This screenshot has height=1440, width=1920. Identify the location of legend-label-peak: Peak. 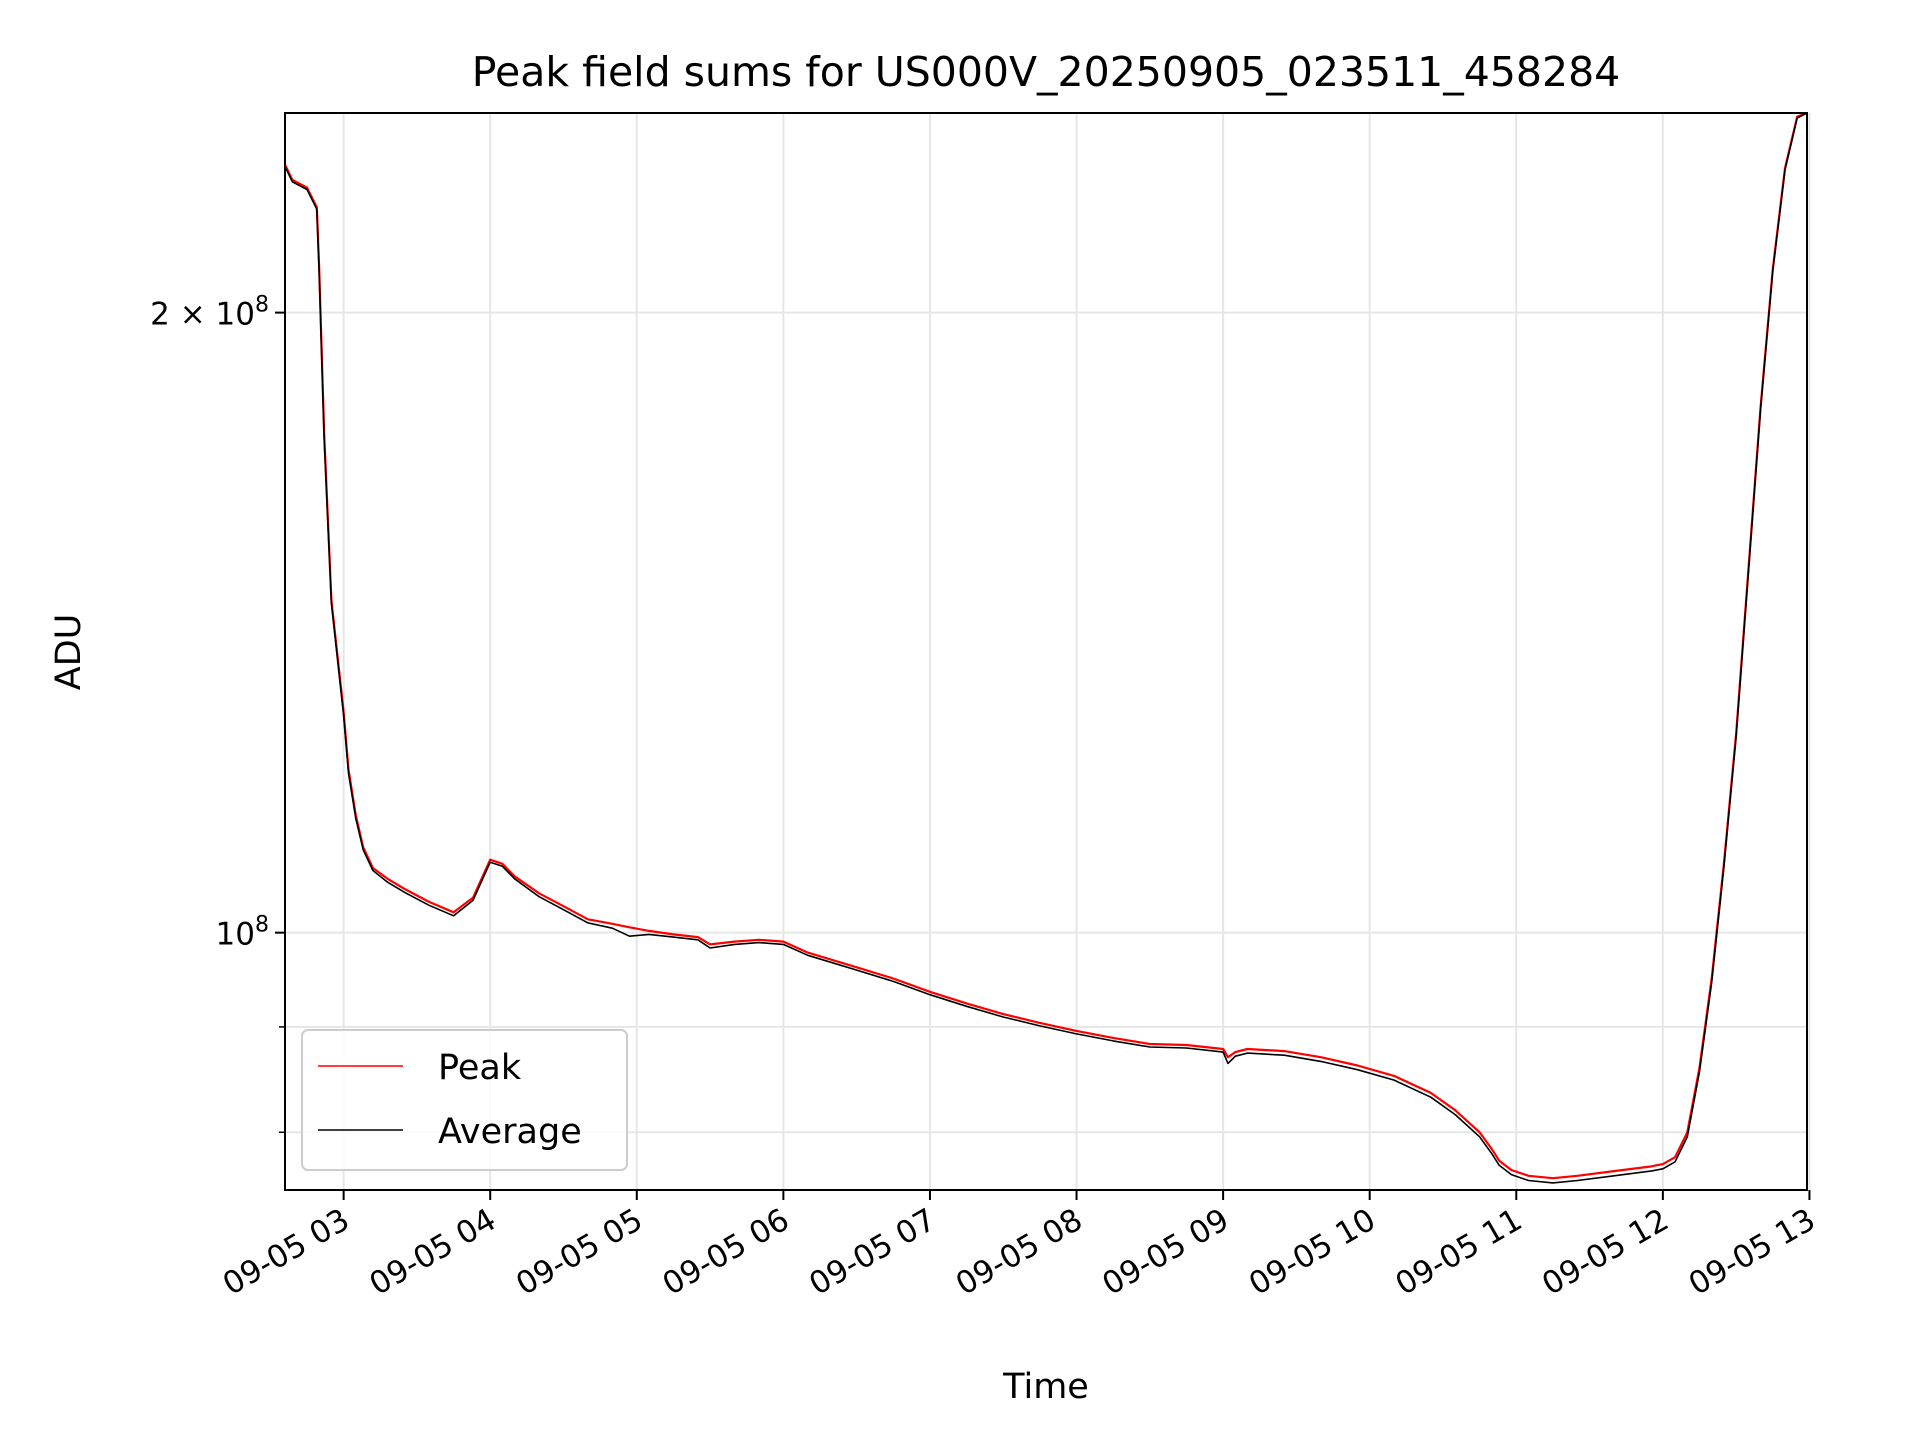
(480, 1068).